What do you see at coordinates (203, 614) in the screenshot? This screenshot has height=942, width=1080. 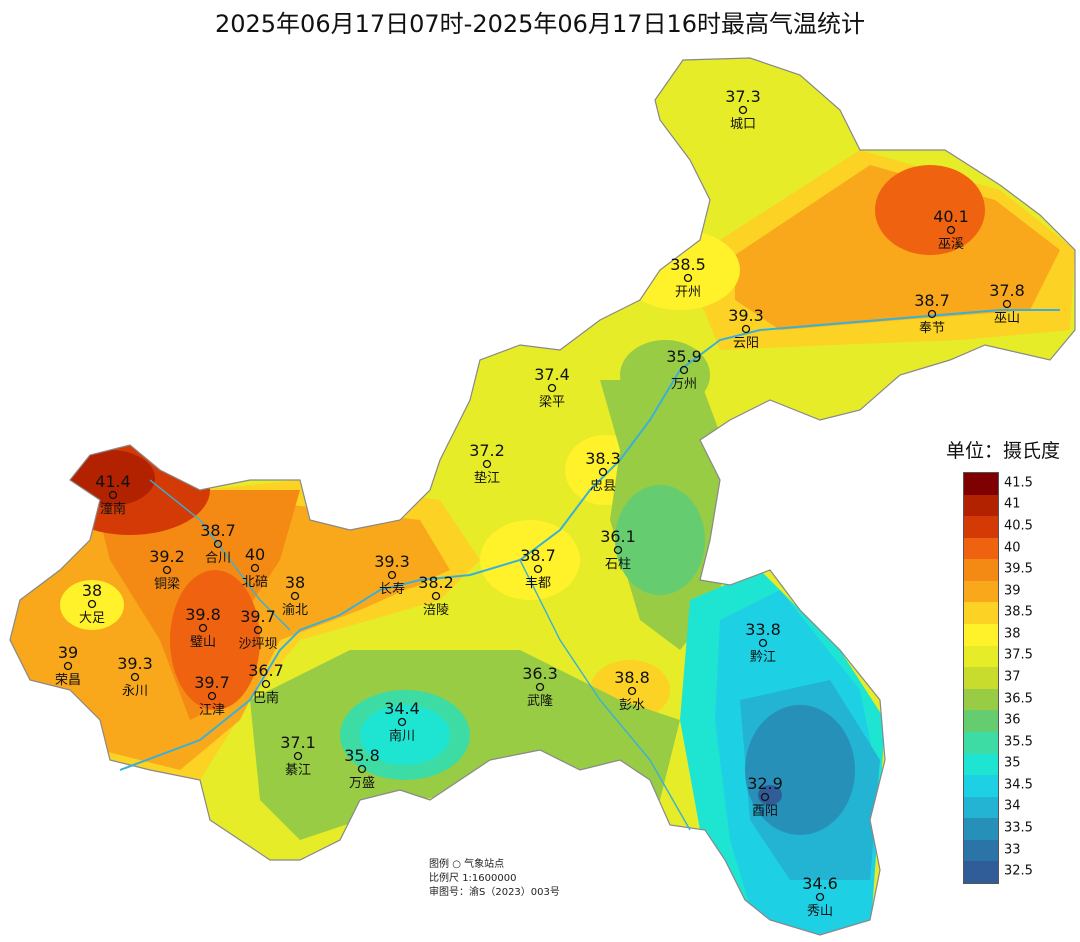 I see `station-value: 39.8` at bounding box center [203, 614].